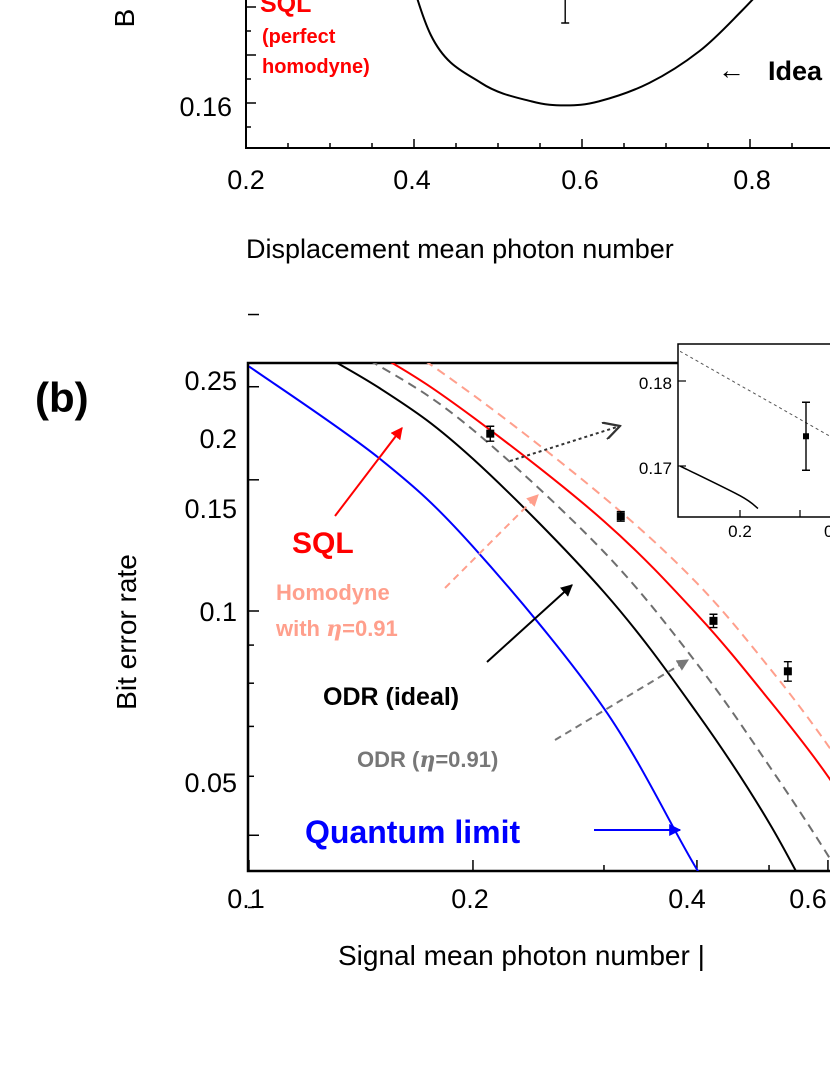 This screenshot has height=1075, width=830. What do you see at coordinates (368, 472) in the screenshot?
I see `panel-b-sql-arrow` at bounding box center [368, 472].